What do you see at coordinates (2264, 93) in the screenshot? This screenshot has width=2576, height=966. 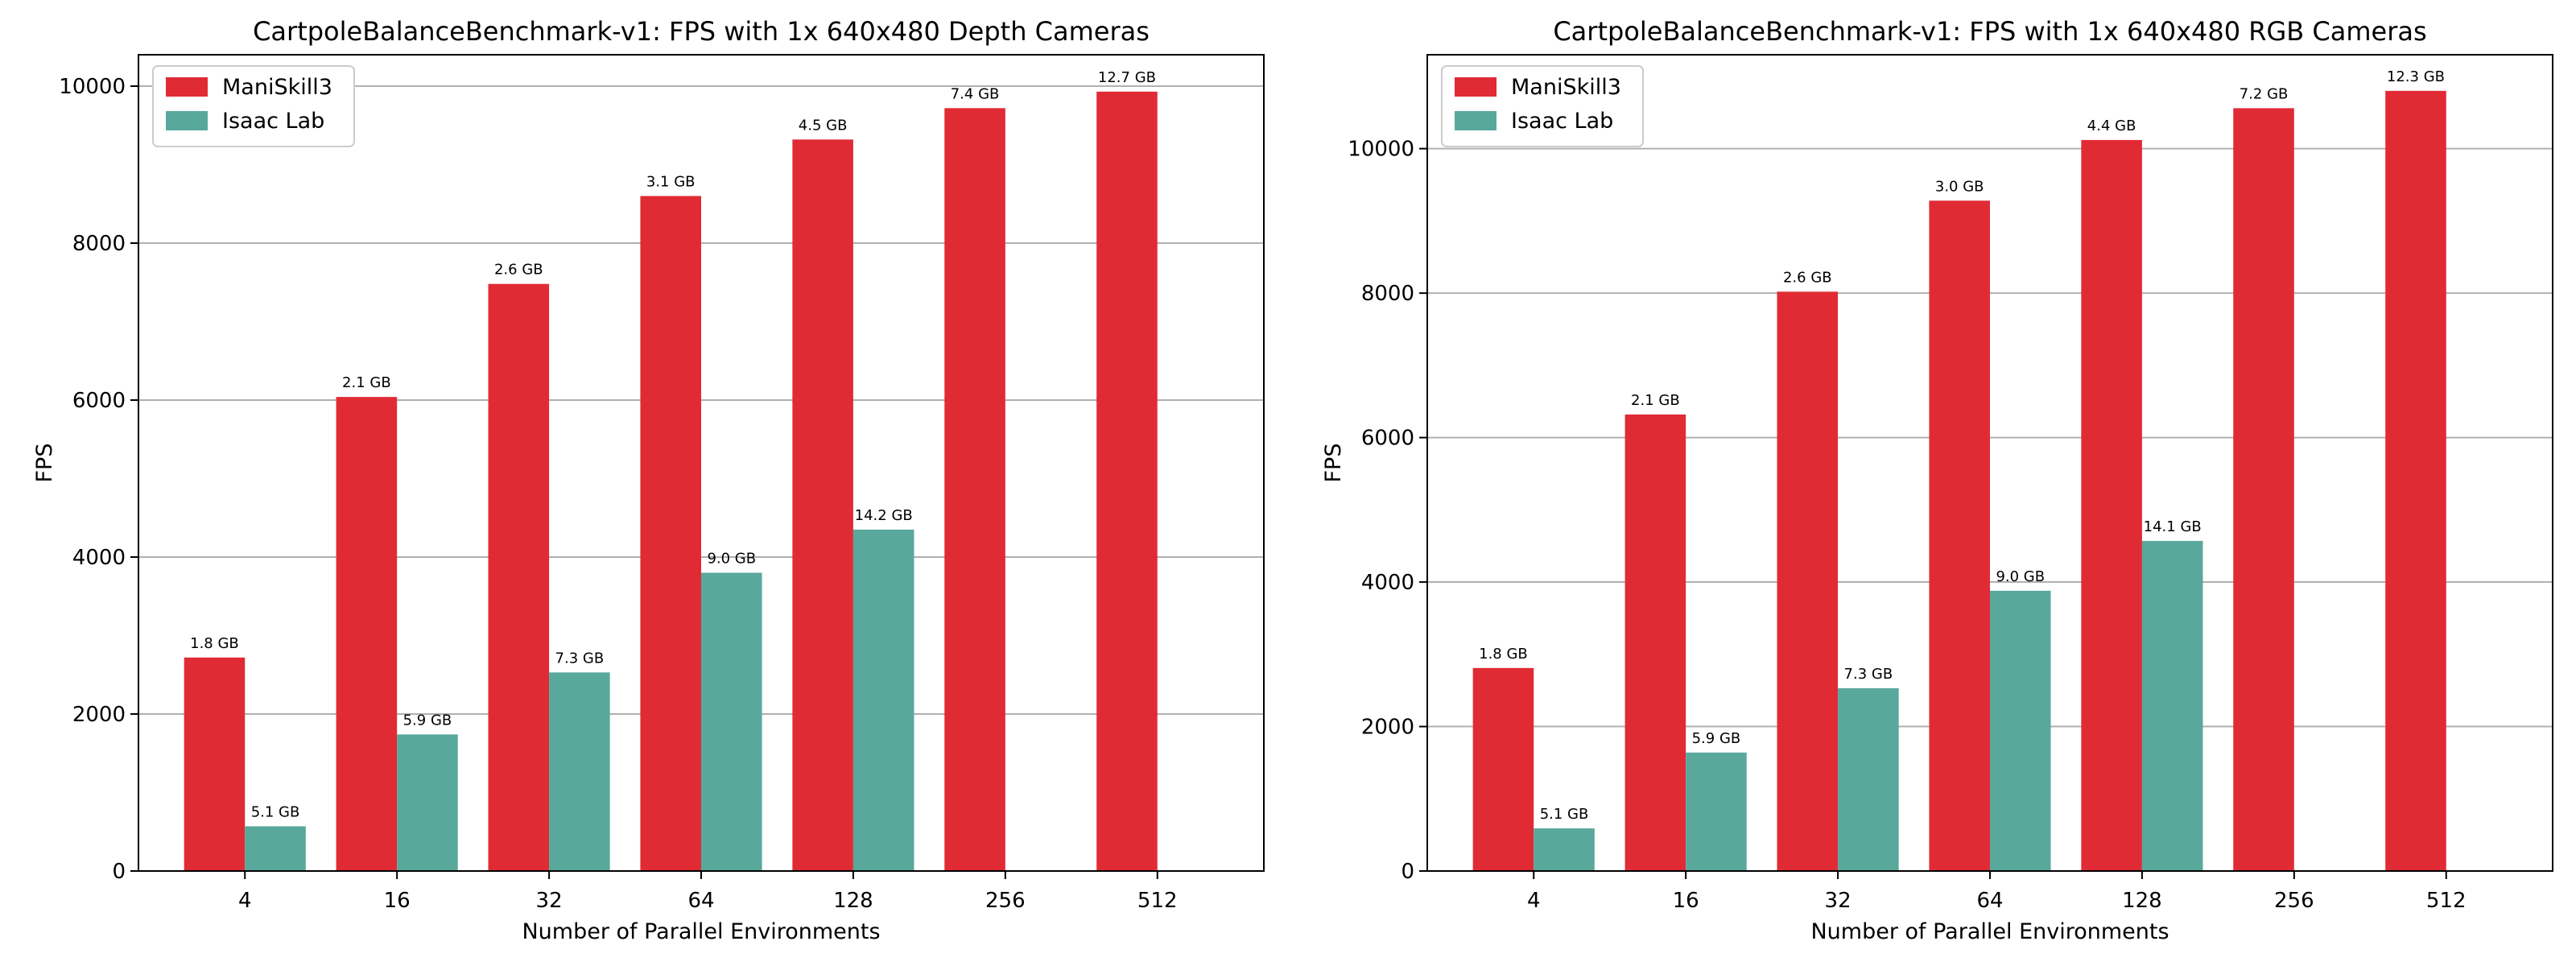 I see `bar-memory-label: 7.2 GB` at bounding box center [2264, 93].